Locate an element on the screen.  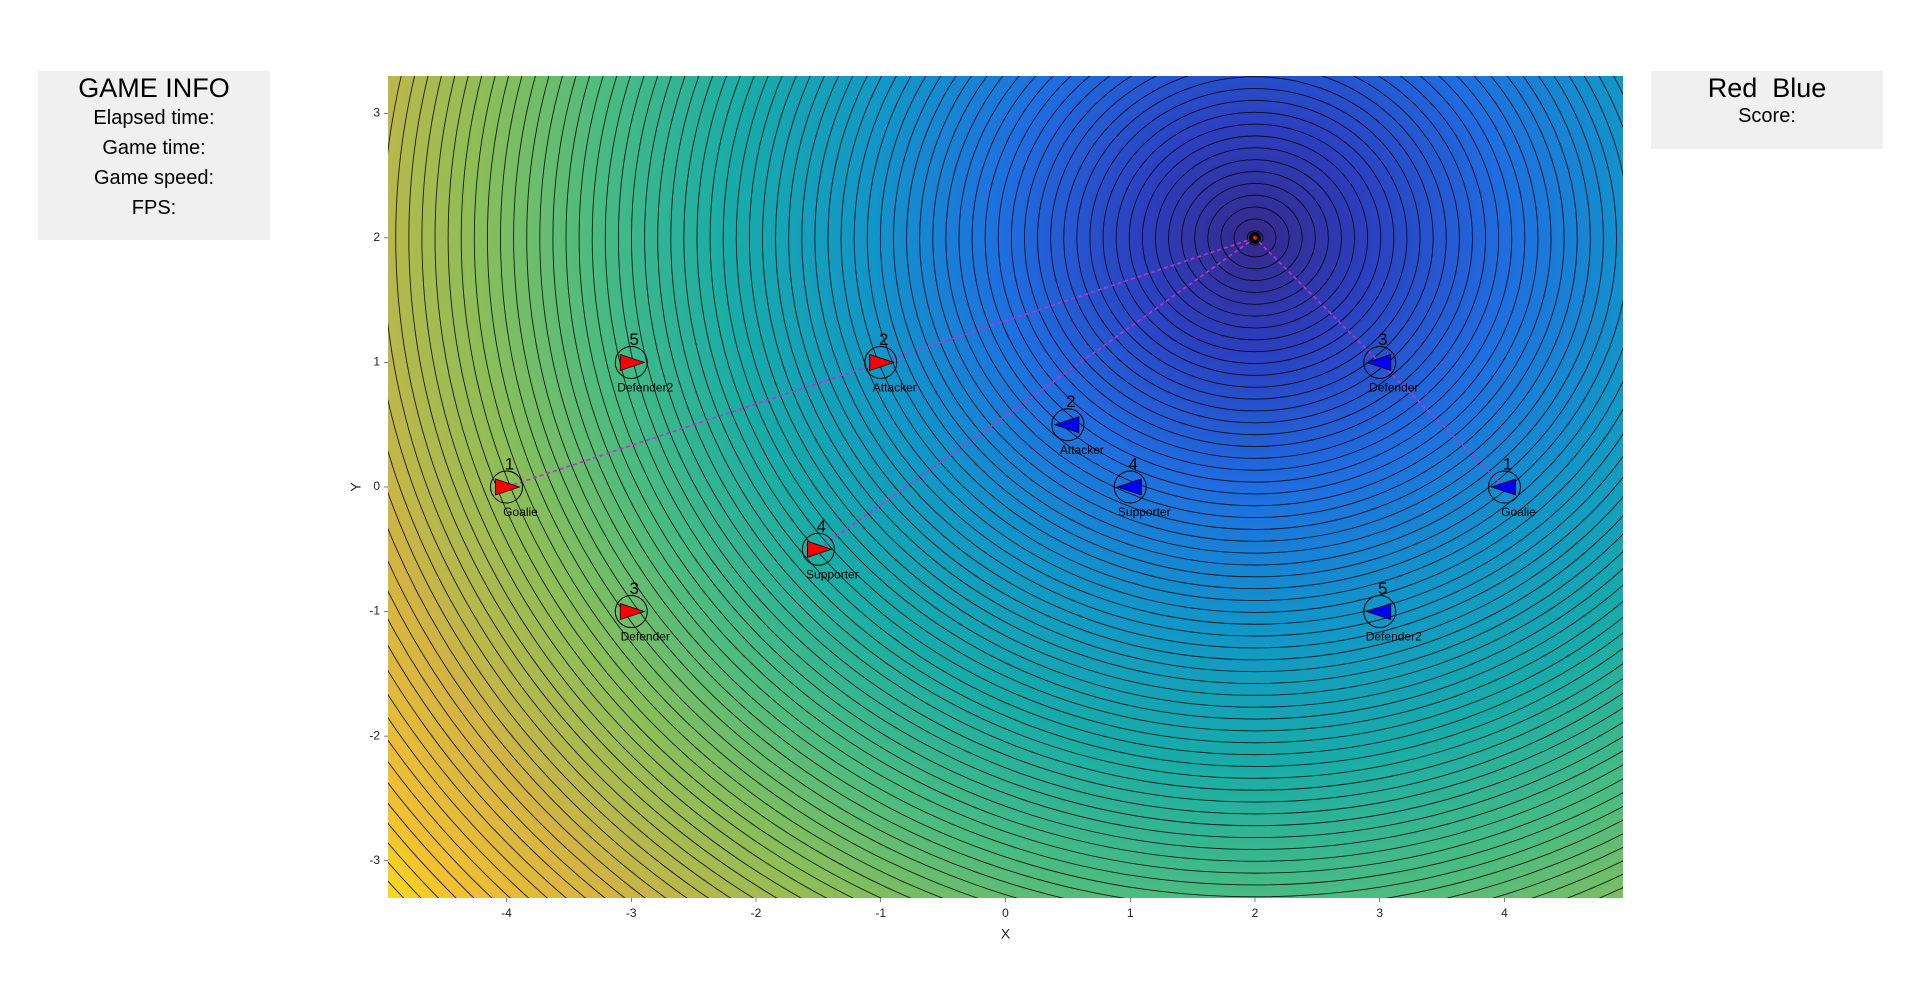
y-tick-label: 0 is located at coordinates (376, 486).